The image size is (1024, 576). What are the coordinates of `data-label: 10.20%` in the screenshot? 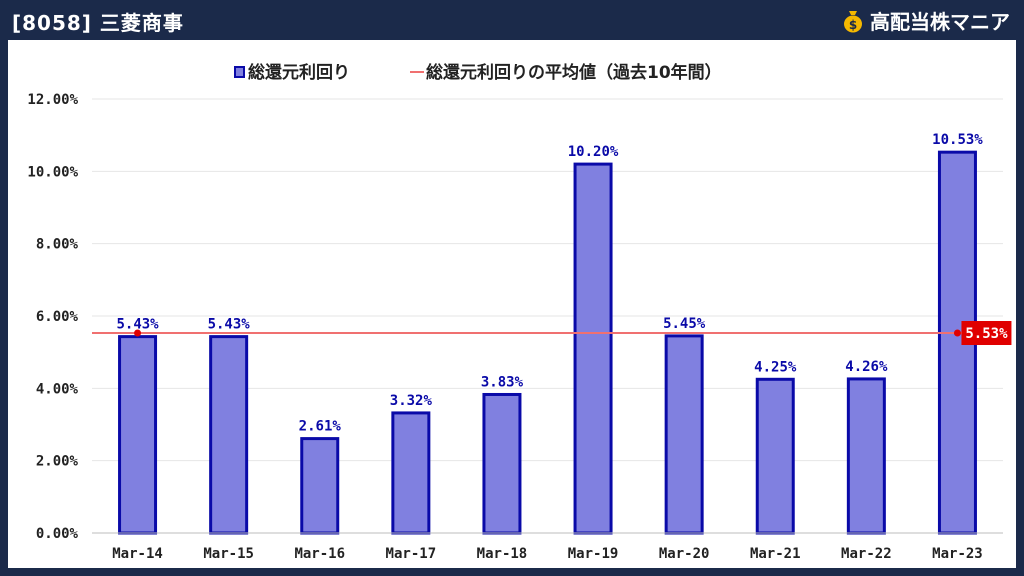 It's located at (593, 152).